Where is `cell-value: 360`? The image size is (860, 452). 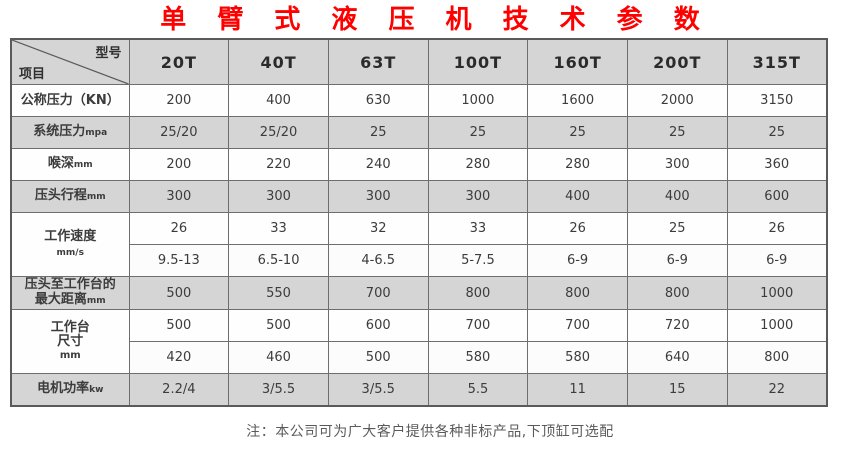 cell-value: 360 is located at coordinates (777, 164).